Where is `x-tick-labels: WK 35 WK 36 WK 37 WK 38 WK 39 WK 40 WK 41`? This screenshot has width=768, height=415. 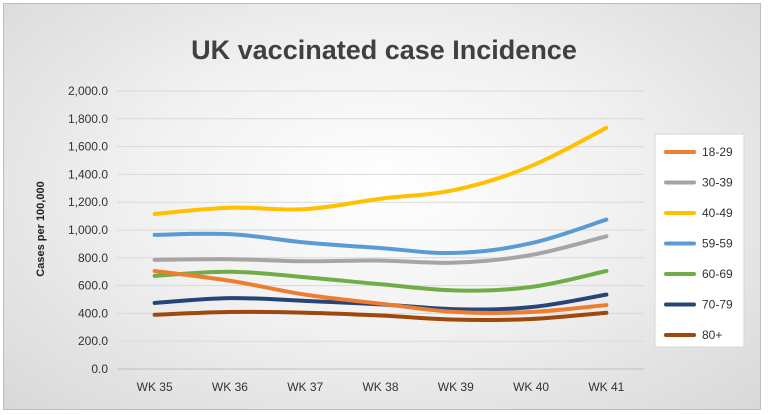 x-tick-labels: WK 35 WK 36 WK 37 WK 38 WK 39 WK 40 WK 41 is located at coordinates (381, 387).